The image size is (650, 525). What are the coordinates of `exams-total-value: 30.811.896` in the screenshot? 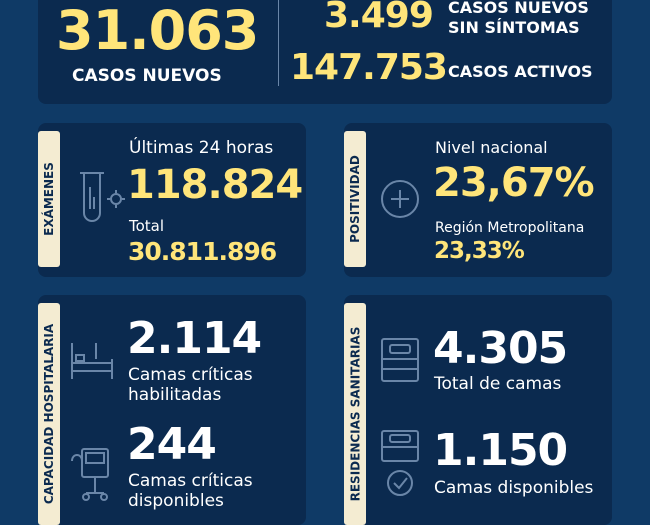 It's located at (202, 251).